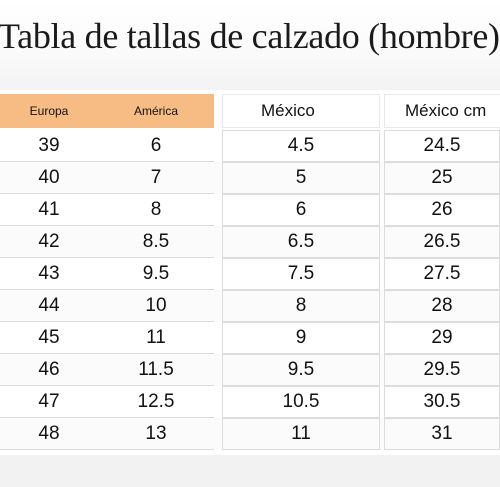 The image size is (500, 487). What do you see at coordinates (442, 274) in the screenshot?
I see `cell-mexico-cm: 27.5` at bounding box center [442, 274].